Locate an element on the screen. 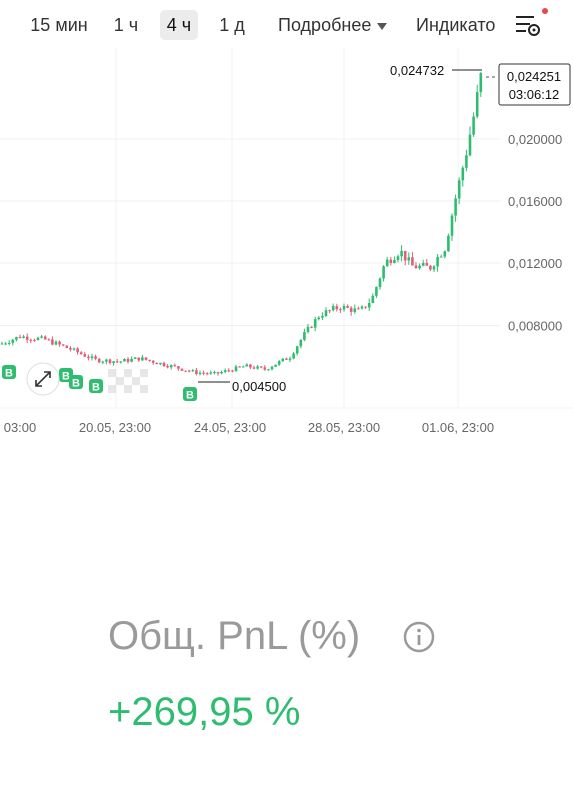 The width and height of the screenshot is (573, 800). settings-sliders-icon is located at coordinates (528, 26).